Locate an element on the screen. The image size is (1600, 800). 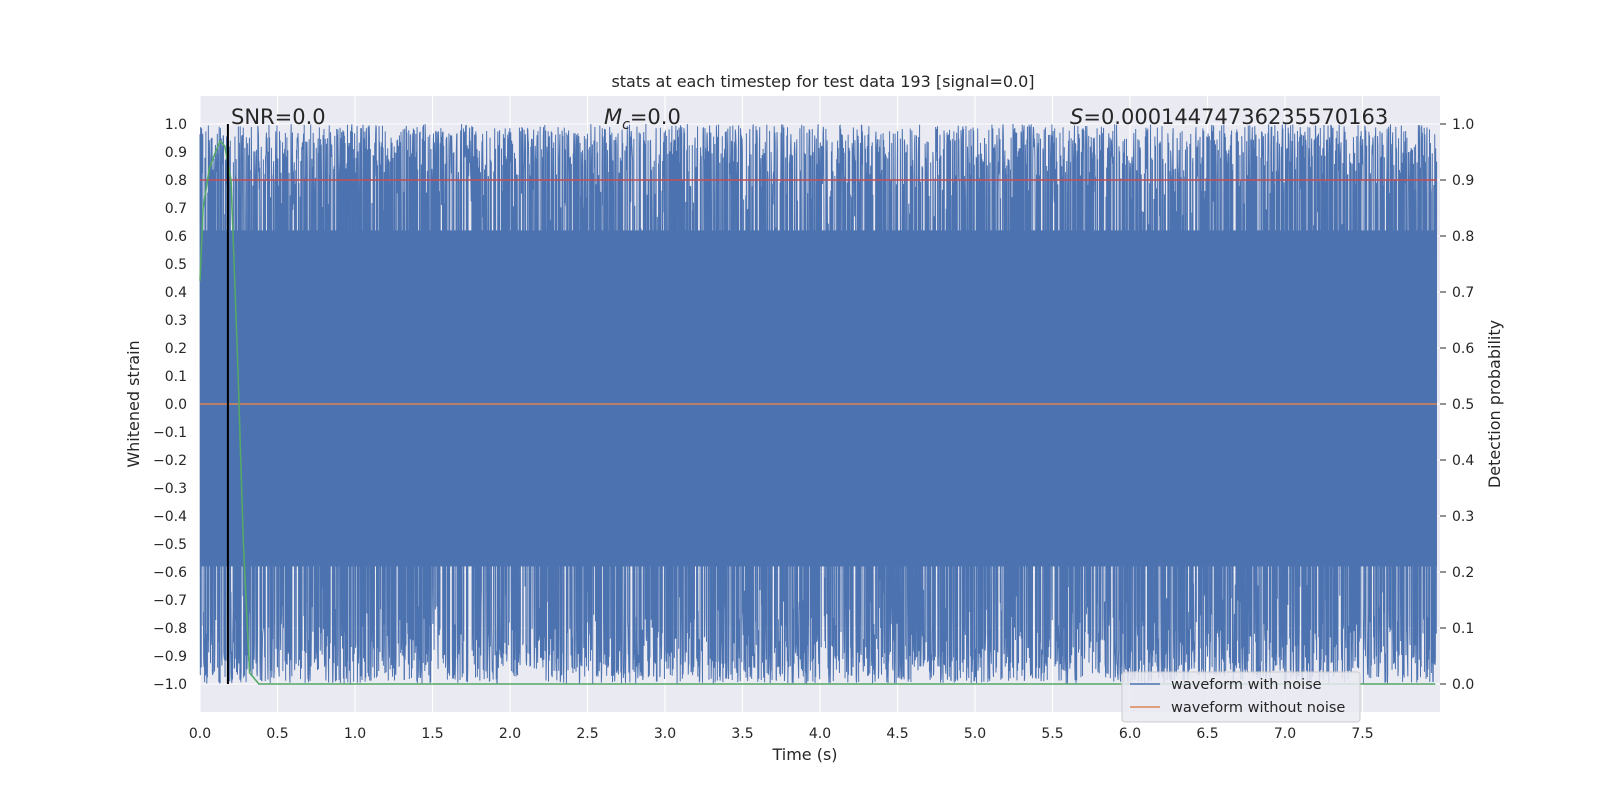
y-tick-label-2: 0.8 is located at coordinates (176, 181).